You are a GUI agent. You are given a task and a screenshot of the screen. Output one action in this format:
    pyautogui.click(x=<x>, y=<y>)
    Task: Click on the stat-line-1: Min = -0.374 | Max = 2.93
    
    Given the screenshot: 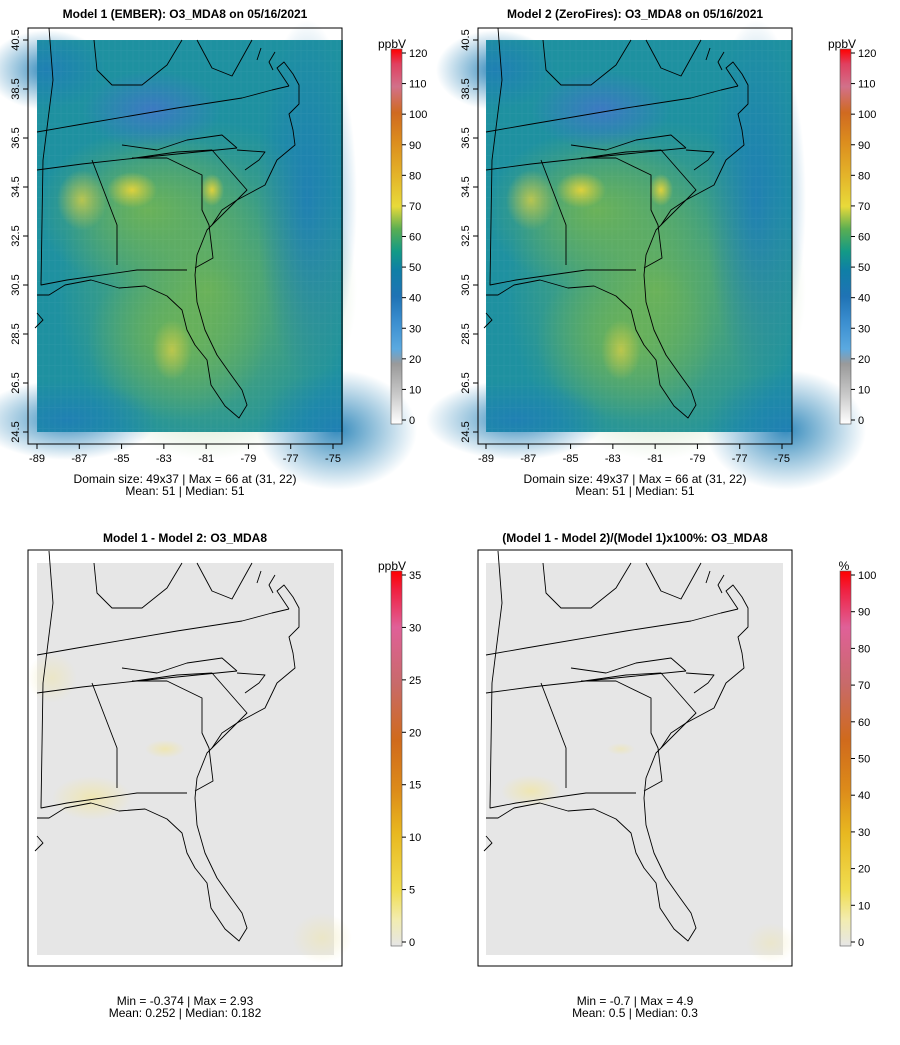 What is the action you would take?
    pyautogui.click(x=185, y=1001)
    